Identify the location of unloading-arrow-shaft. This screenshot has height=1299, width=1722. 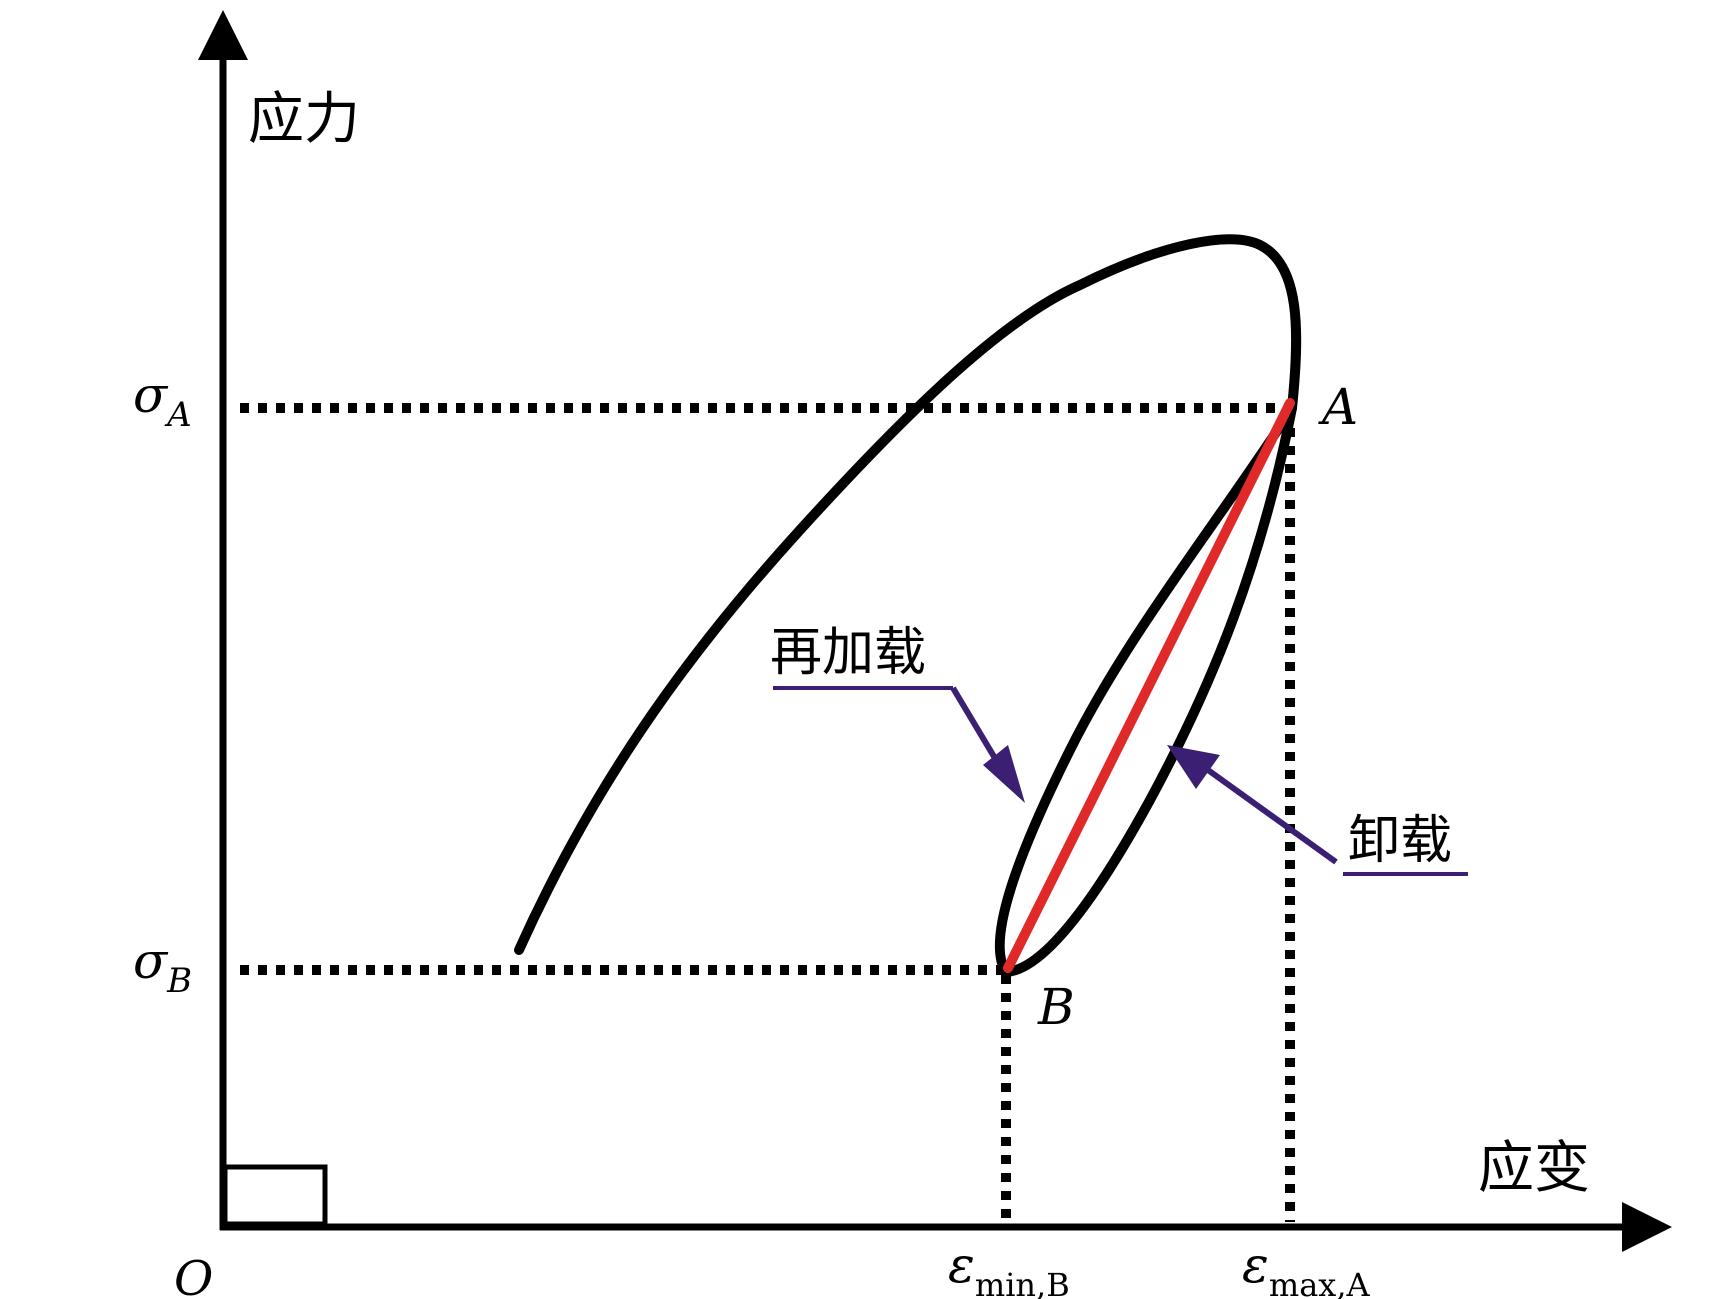
(1272, 816).